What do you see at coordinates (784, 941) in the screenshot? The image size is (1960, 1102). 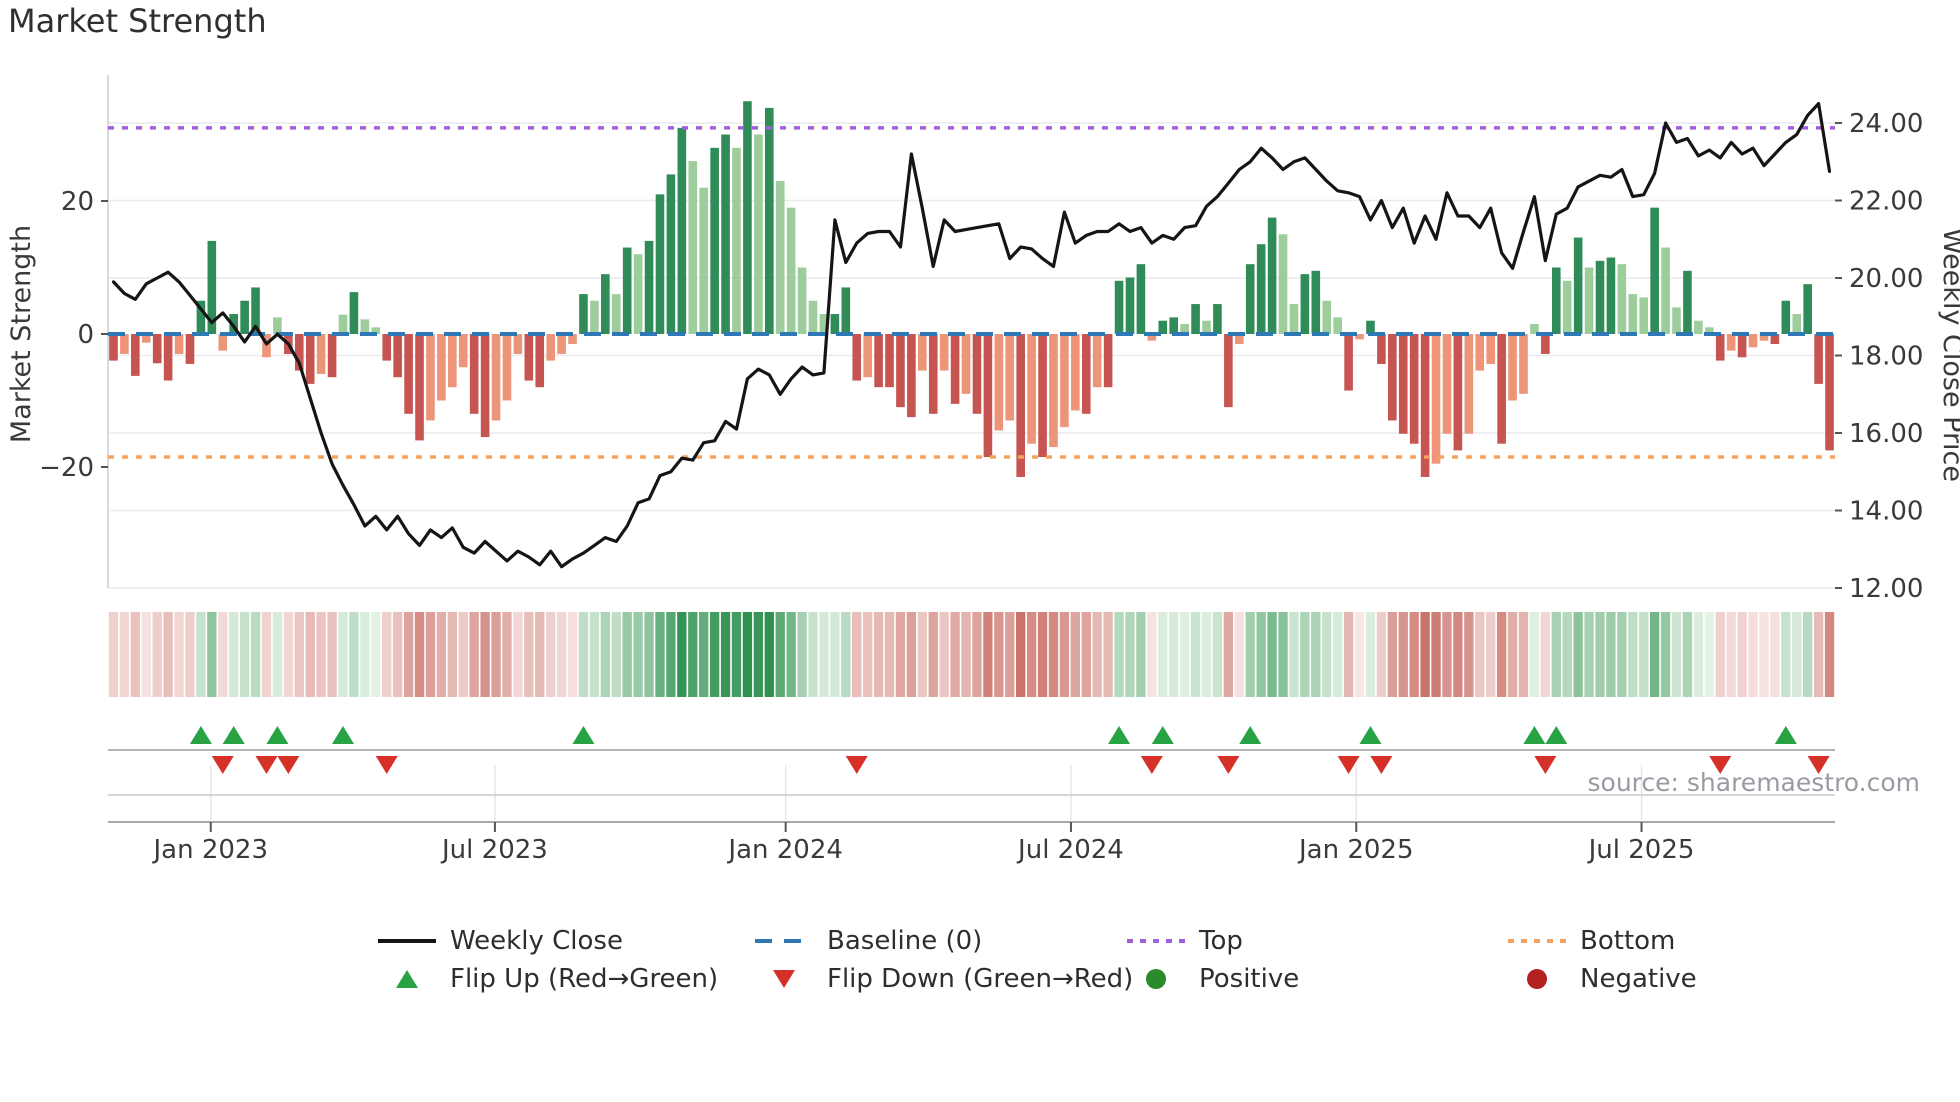 I see `baseline-dash-icon` at bounding box center [784, 941].